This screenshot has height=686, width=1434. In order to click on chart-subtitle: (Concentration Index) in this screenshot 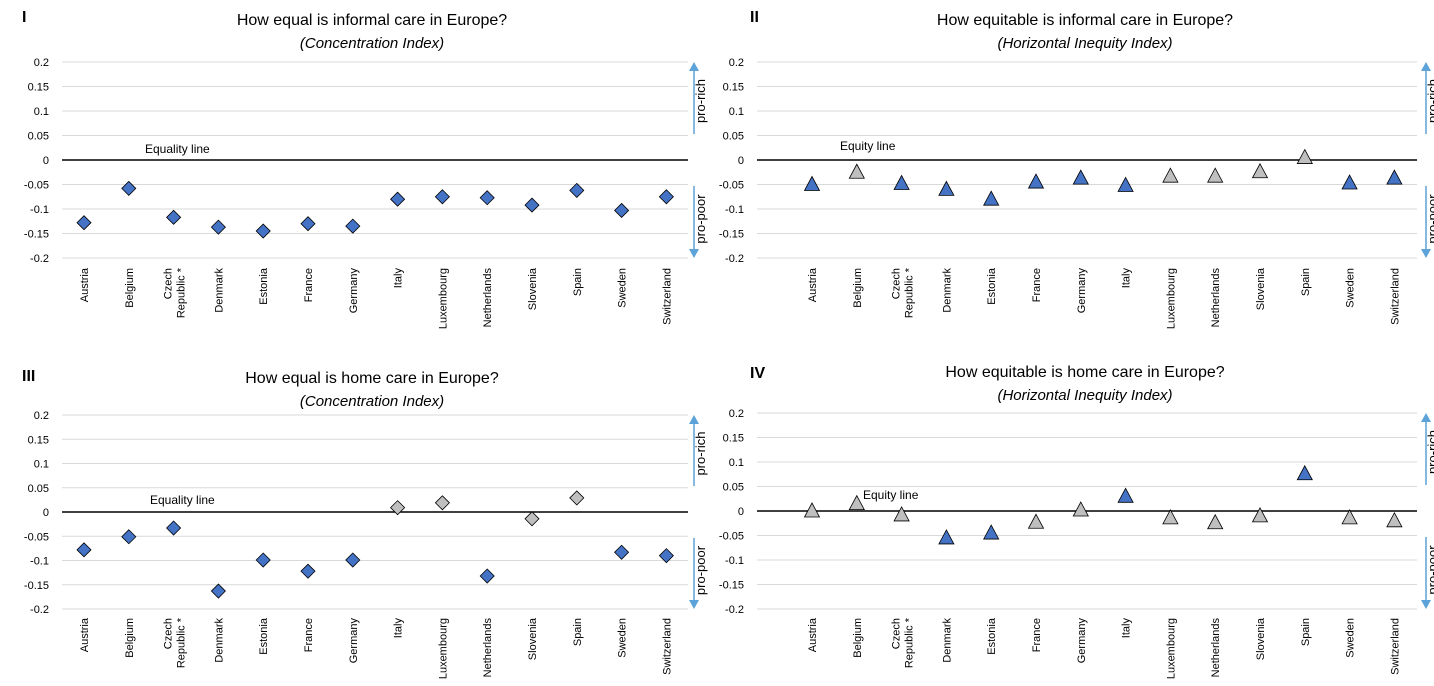, I will do `click(372, 401)`.